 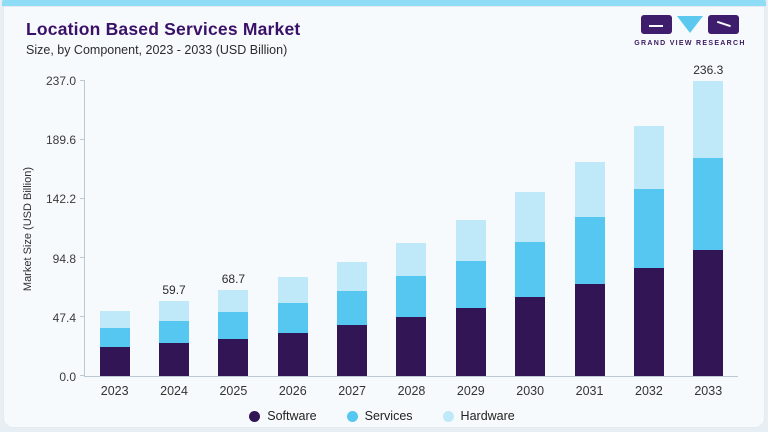 What do you see at coordinates (589, 189) in the screenshot?
I see `bar-segment-hardware-2031` at bounding box center [589, 189].